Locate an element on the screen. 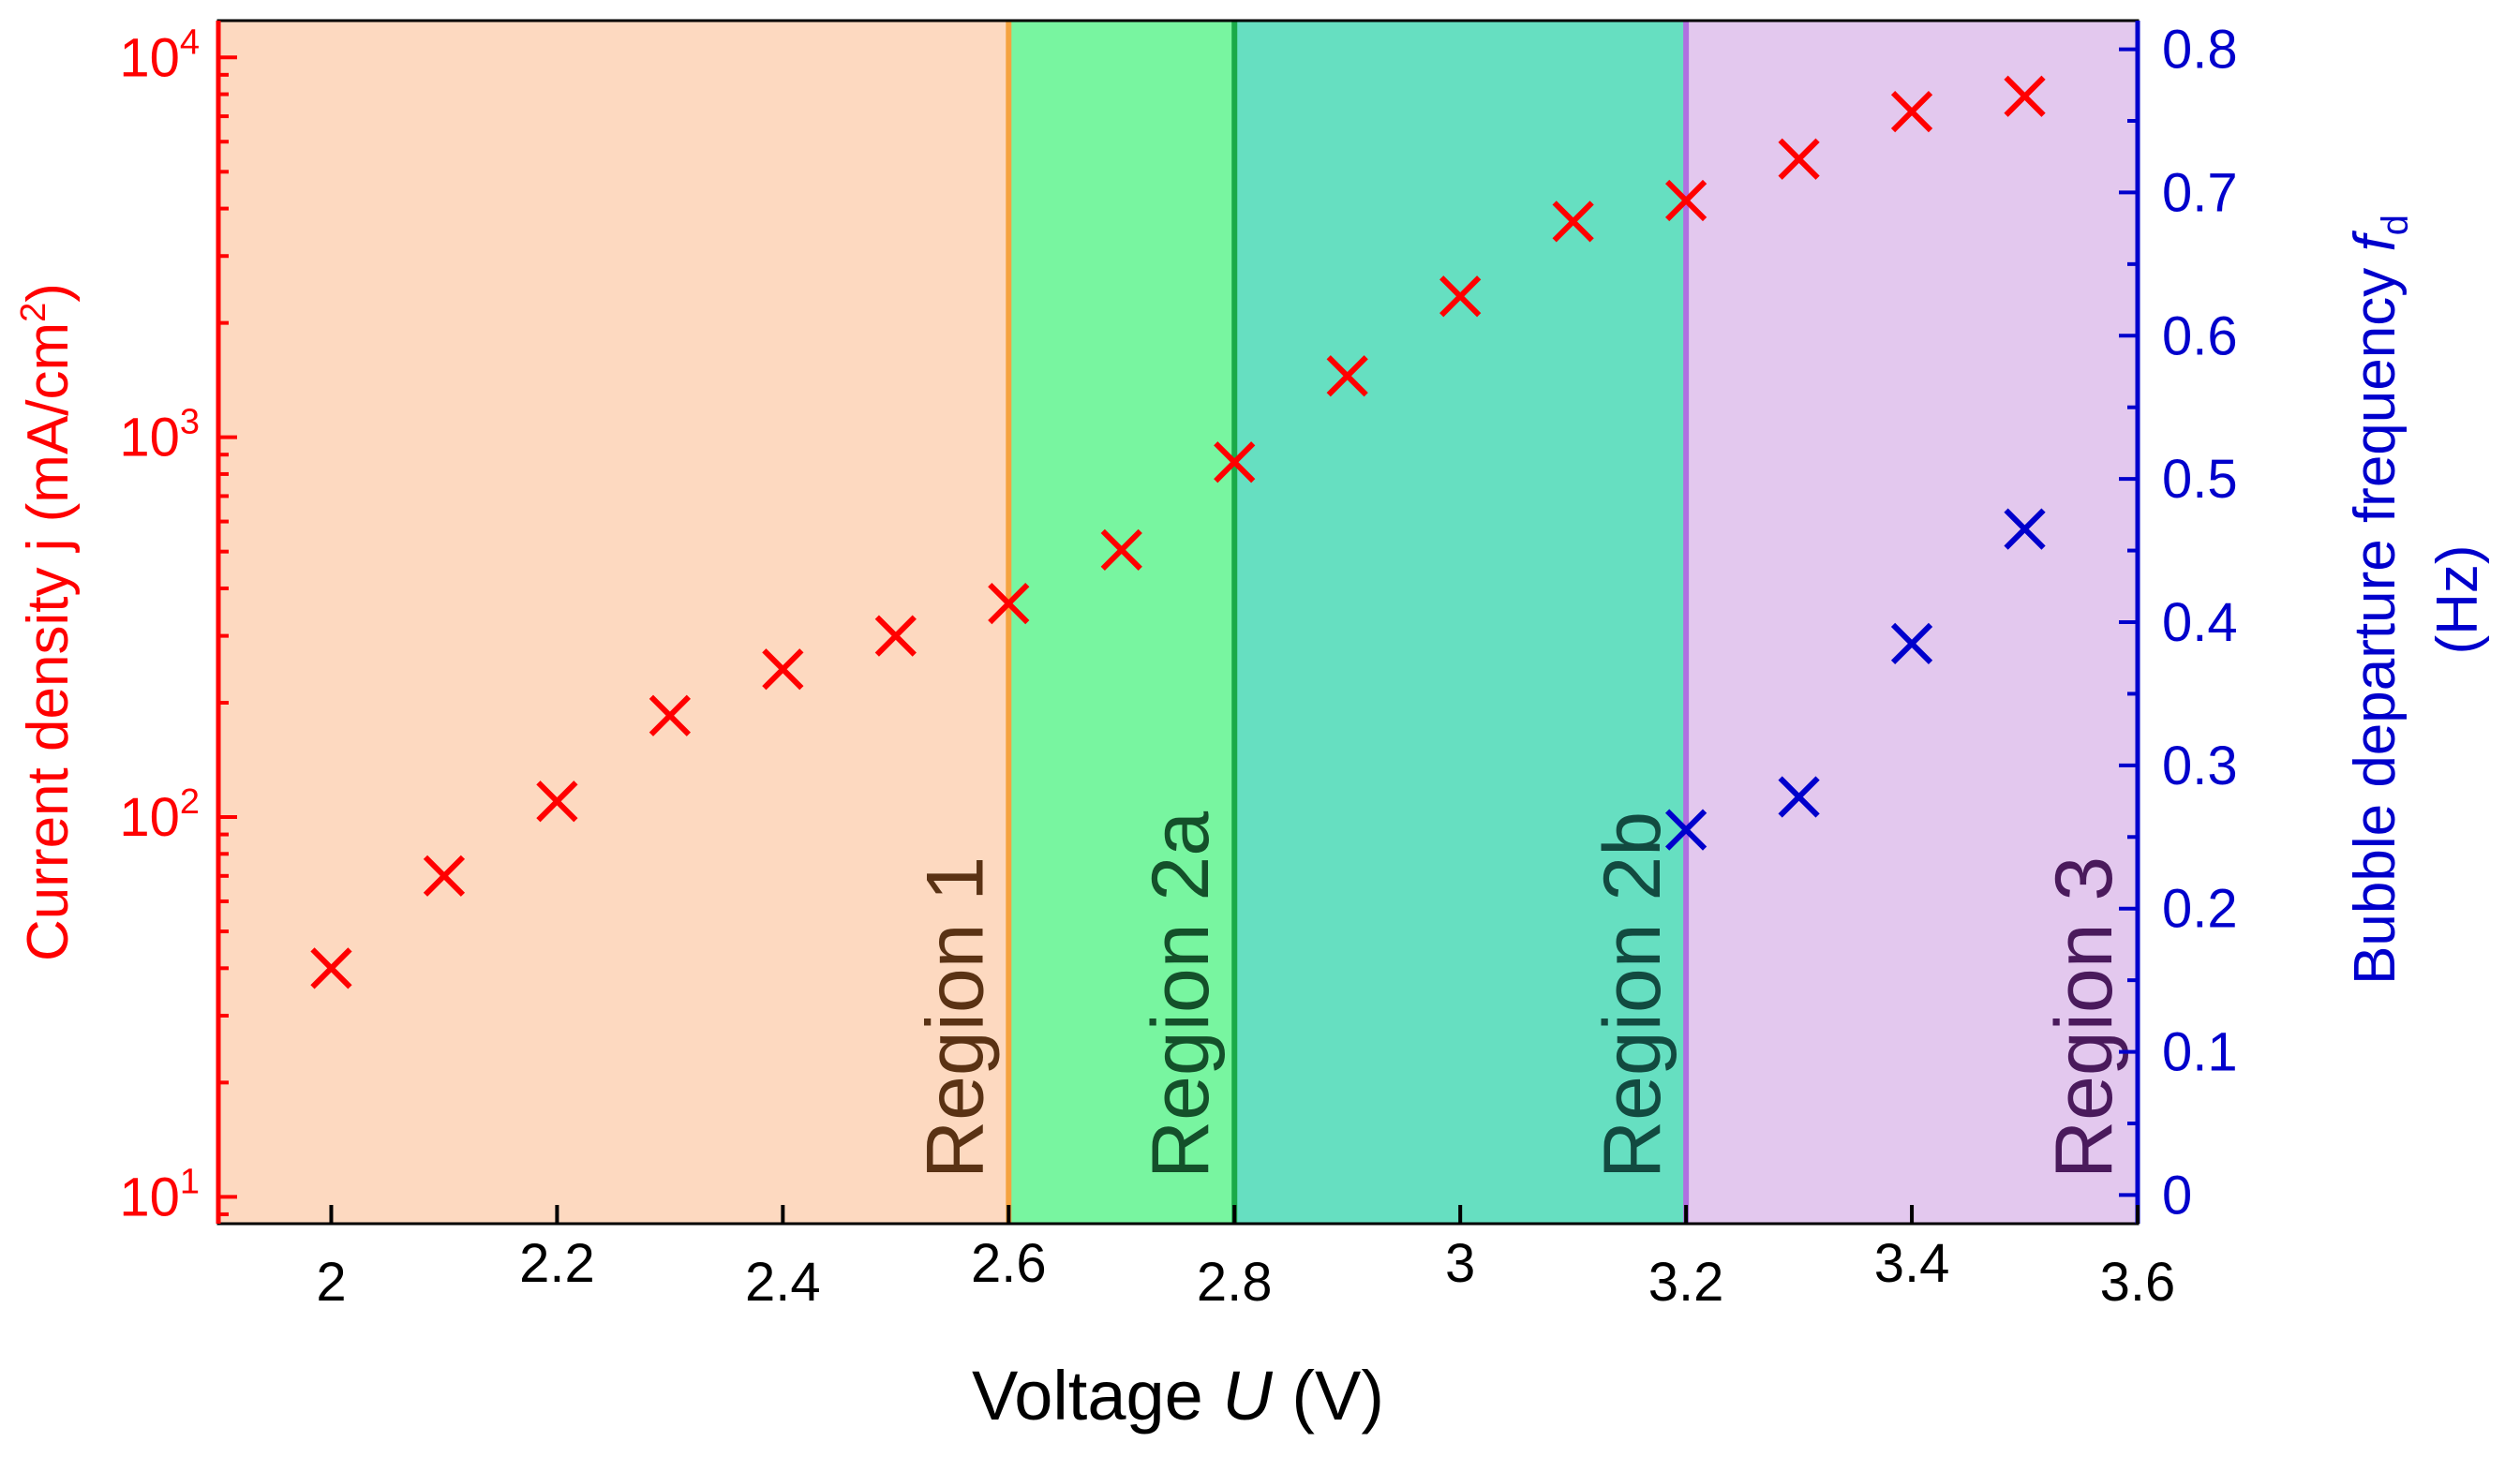 This screenshot has width=2520, height=1457. x-tick-label-3: 3 is located at coordinates (1460, 1263).